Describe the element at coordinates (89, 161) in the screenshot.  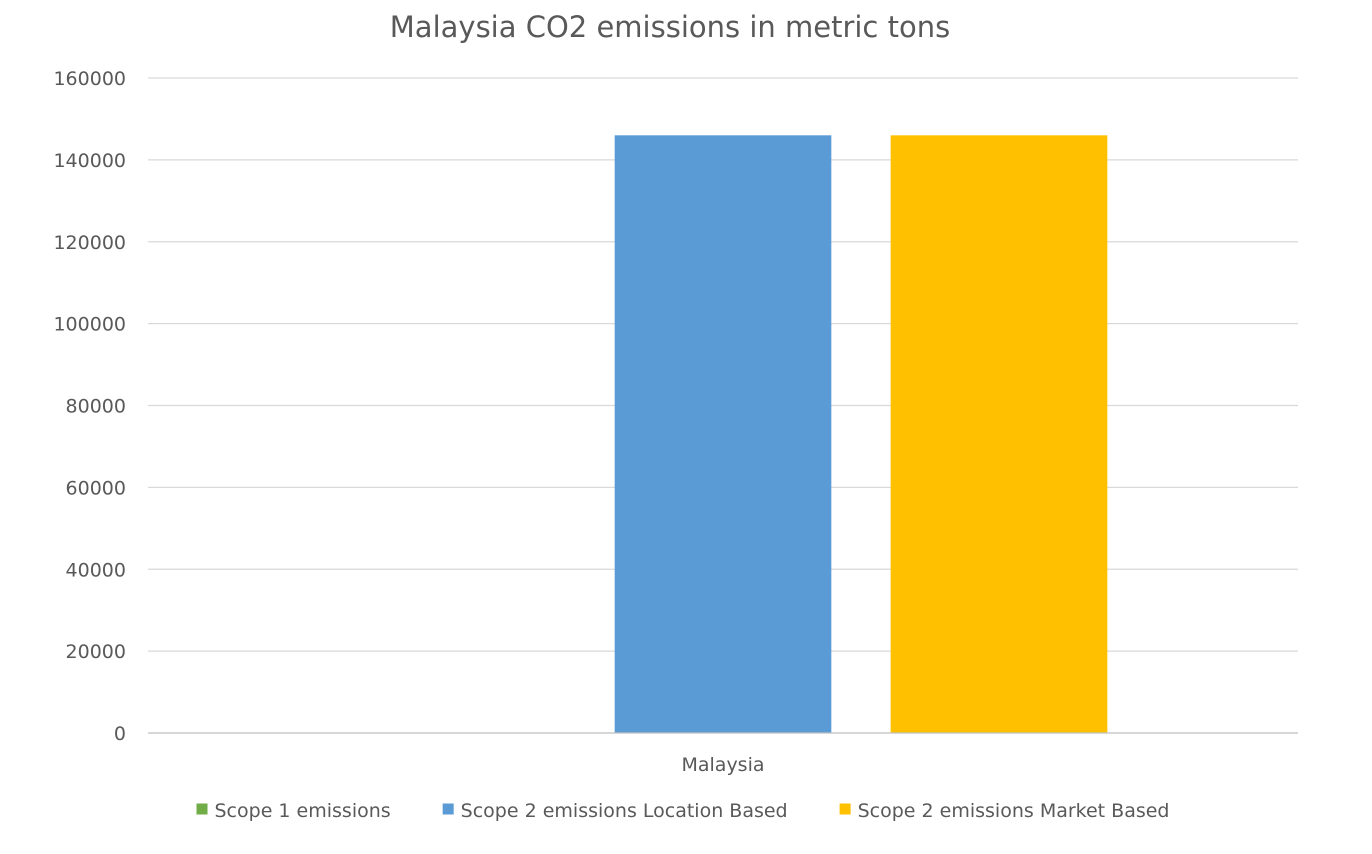
I see `y-tick-label: 140000` at that location.